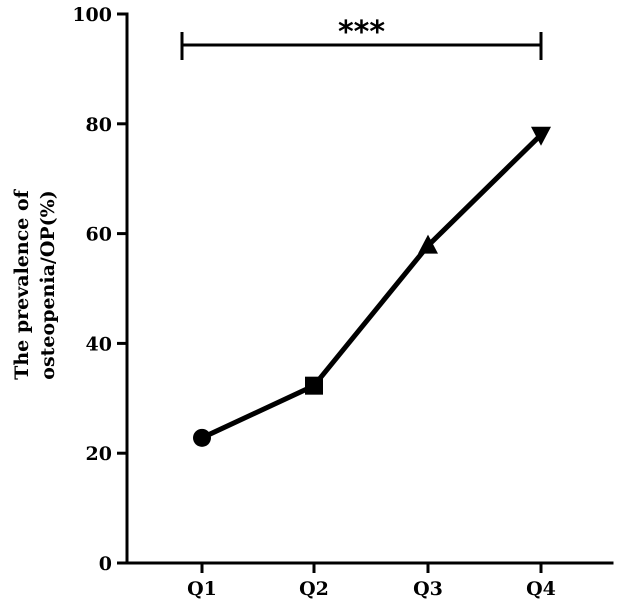  What do you see at coordinates (92, 15) in the screenshot?
I see `y-tick-label: 100` at bounding box center [92, 15].